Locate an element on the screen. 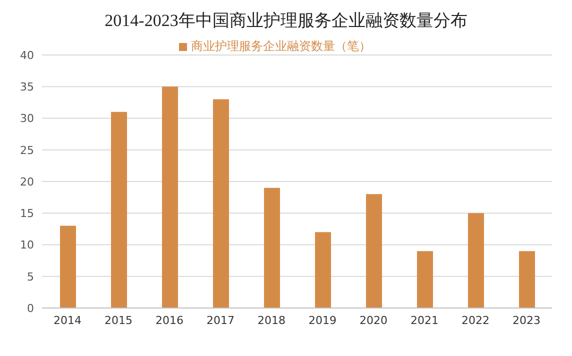  y-tick-label: 5 is located at coordinates (30, 277).